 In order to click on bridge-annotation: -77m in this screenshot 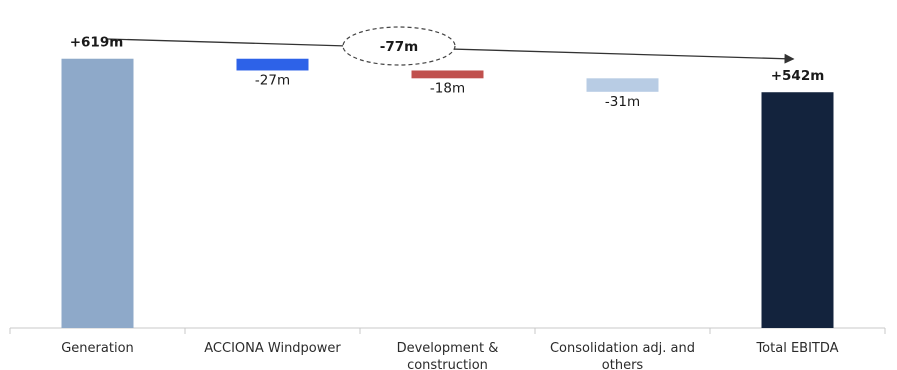, I will do `click(451, 46)`.